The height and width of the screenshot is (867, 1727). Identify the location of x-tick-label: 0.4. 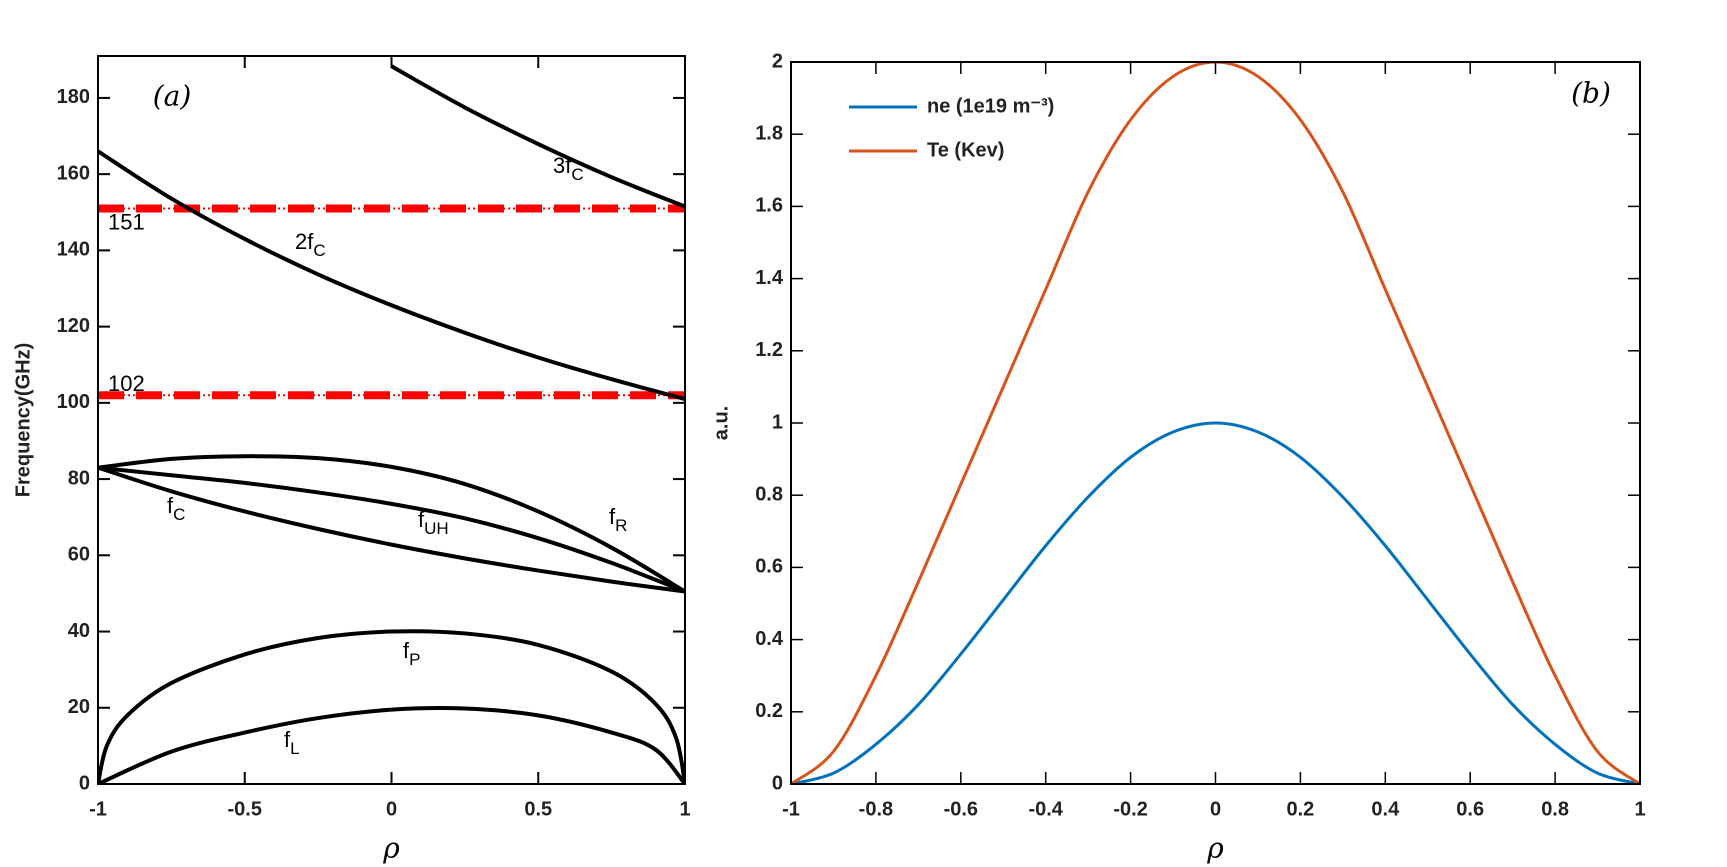
(1385, 809).